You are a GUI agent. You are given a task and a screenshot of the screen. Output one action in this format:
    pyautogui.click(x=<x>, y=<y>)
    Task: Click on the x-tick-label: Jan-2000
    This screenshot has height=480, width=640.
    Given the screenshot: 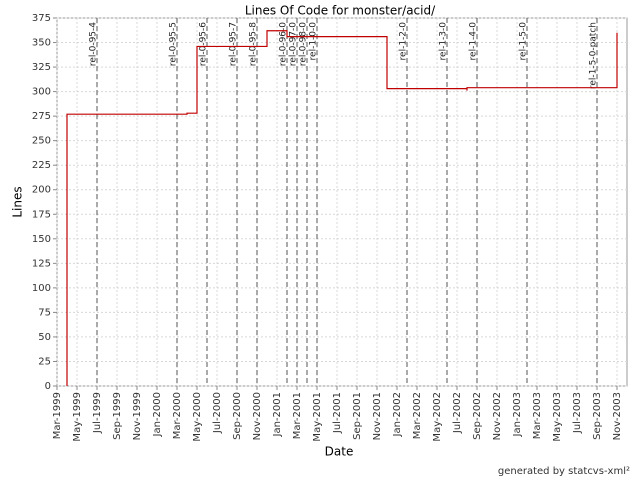 What is the action you would take?
    pyautogui.click(x=157, y=414)
    